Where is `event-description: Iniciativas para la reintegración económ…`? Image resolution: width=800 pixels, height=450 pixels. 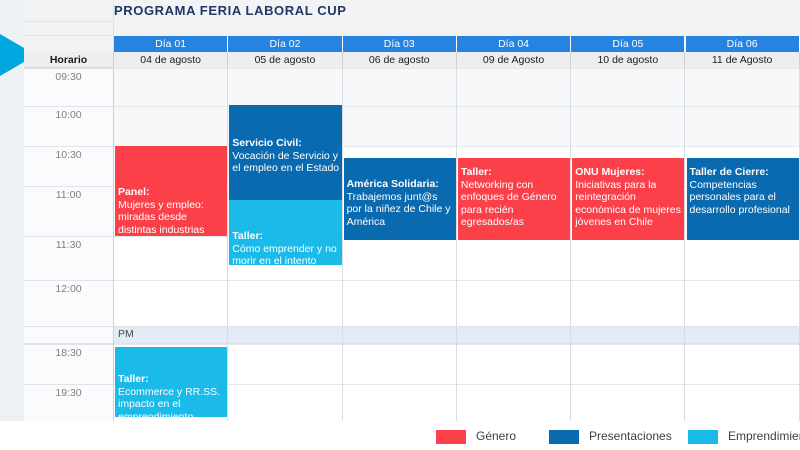 event-description: Iniciativas para la reintegración económ… is located at coordinates (628, 203).